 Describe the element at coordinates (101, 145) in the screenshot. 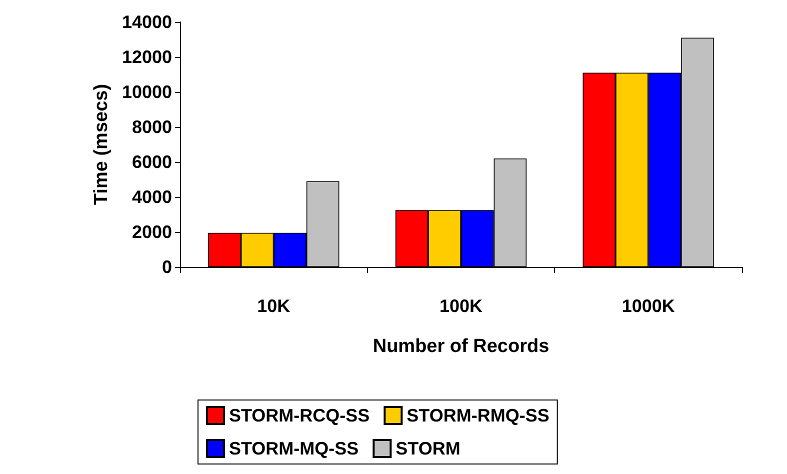

I see `y-axis-title: Time (msecs)` at that location.